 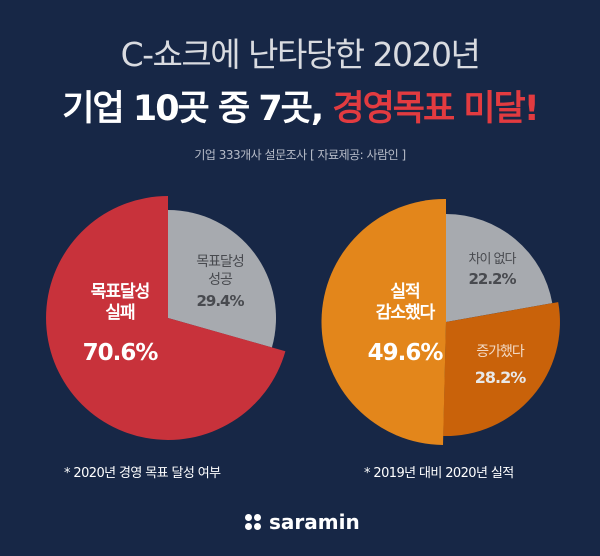 I want to click on pie1-success-line2: 성공, so click(x=220, y=279).